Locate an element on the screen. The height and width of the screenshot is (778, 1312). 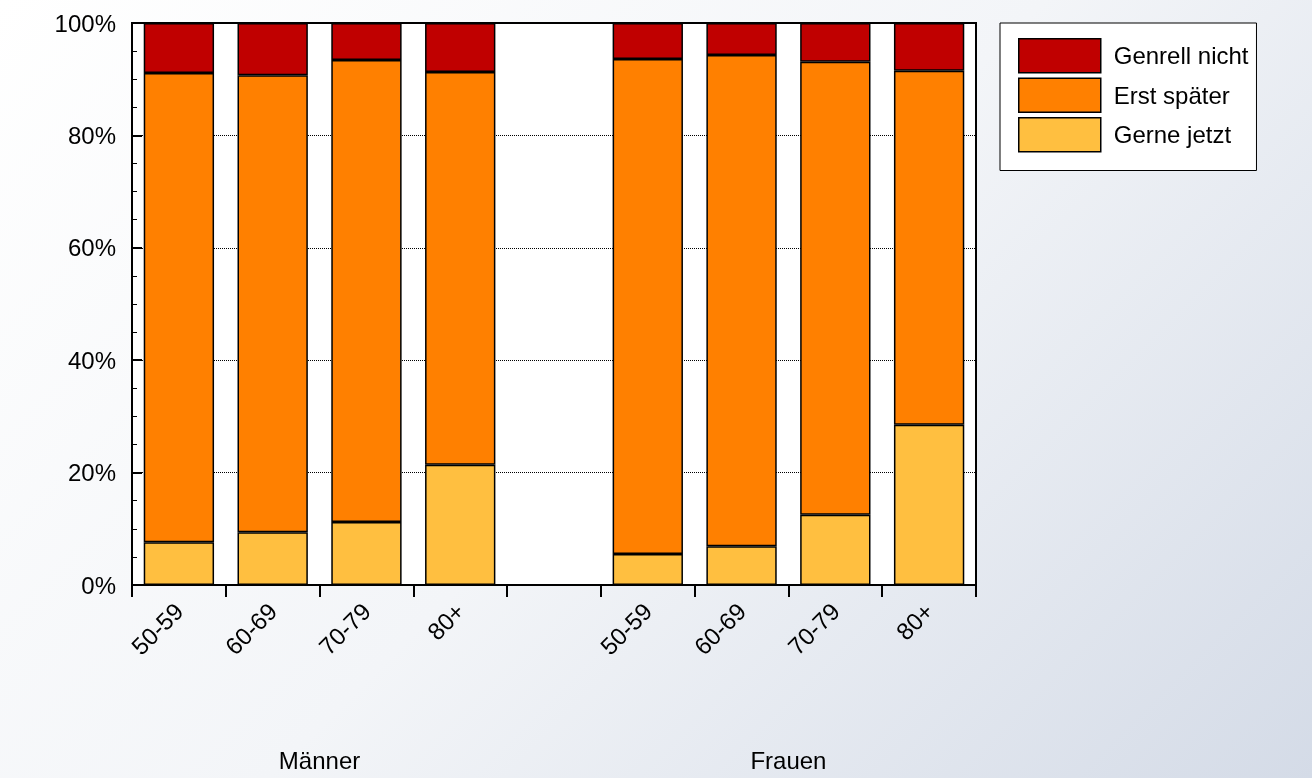
y-tick-label: 100% is located at coordinates (85, 23).